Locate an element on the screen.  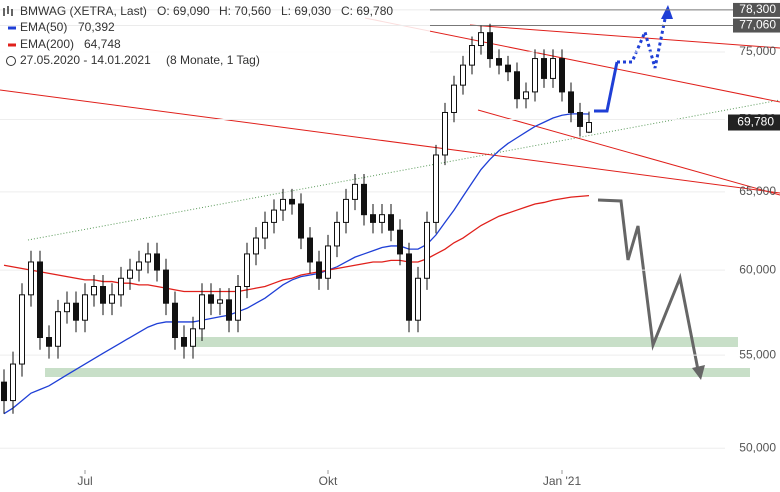
ohlc: L: 69,030 is located at coordinates (306, 11).